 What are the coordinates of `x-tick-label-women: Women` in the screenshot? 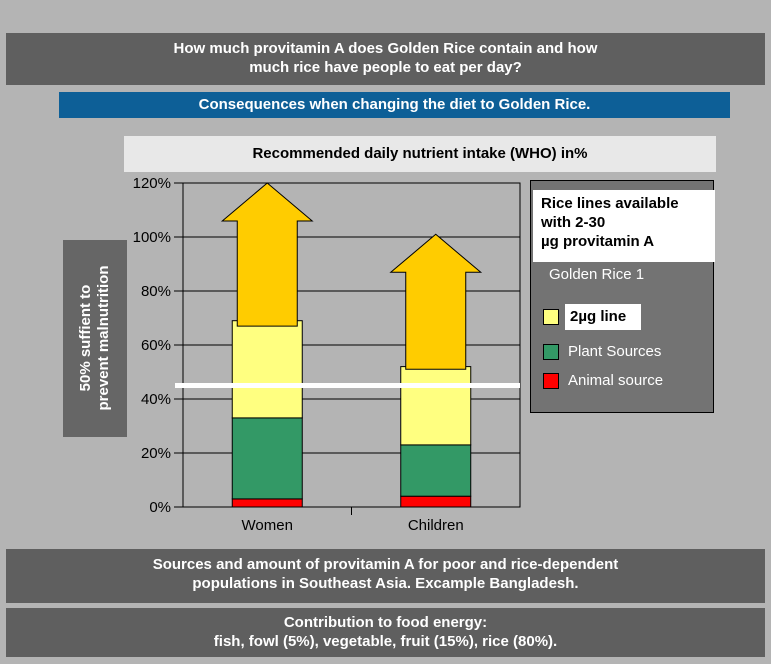 It's located at (267, 525).